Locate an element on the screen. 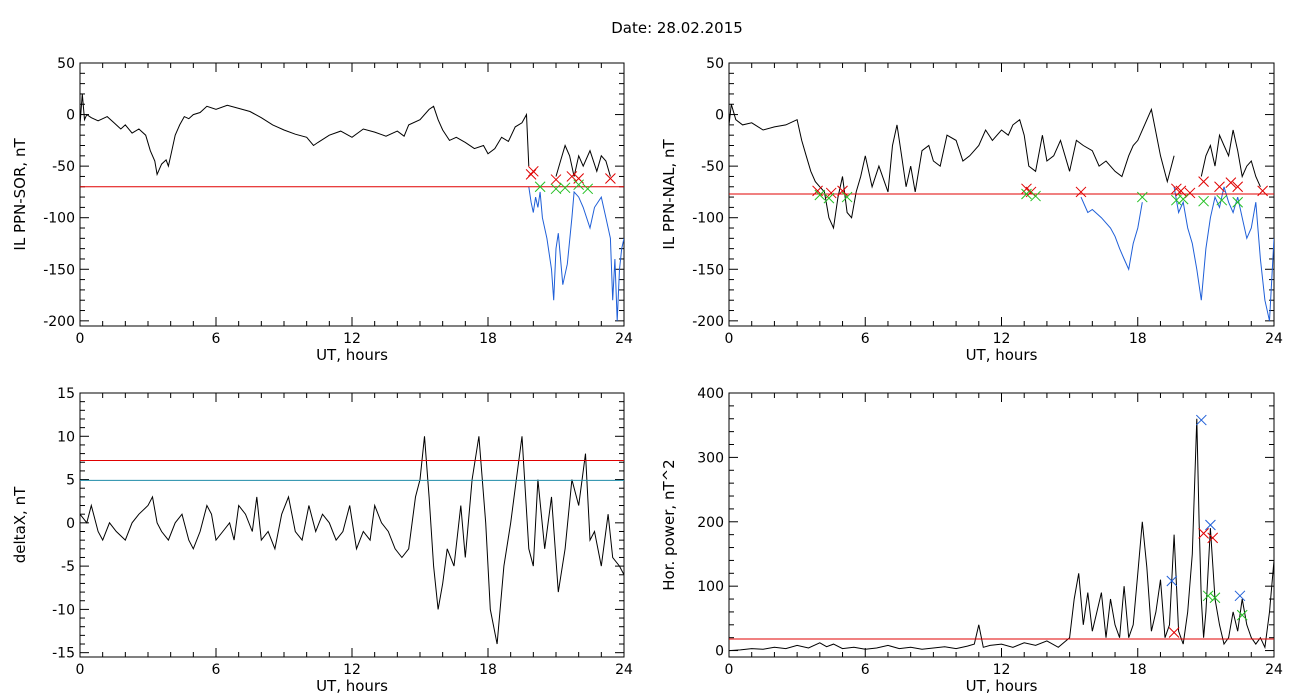 Image resolution: width=1300 pixels, height=700 pixels. y-axis-label: IL PPN-NAL, nT is located at coordinates (669, 194).